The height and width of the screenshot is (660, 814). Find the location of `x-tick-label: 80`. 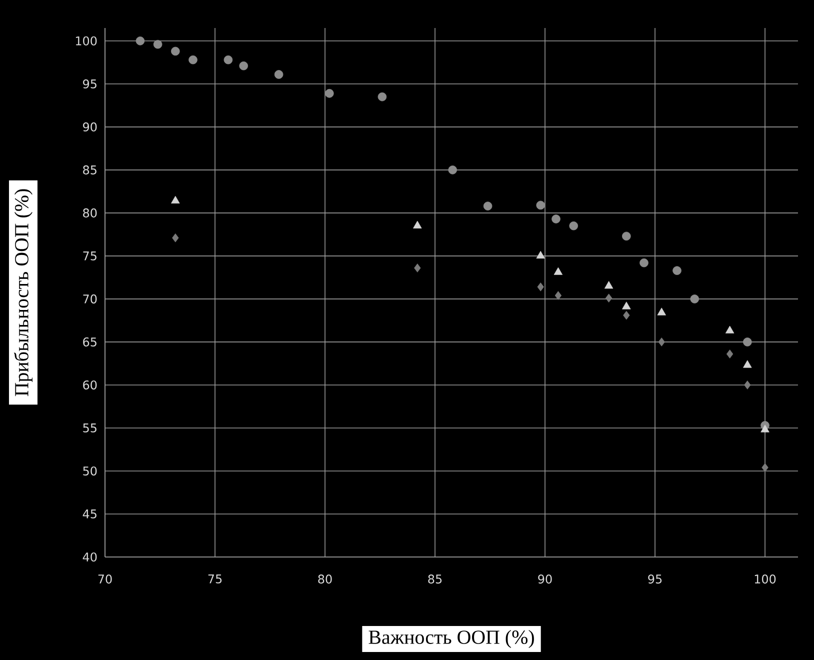

x-tick-label: 80 is located at coordinates (325, 579).